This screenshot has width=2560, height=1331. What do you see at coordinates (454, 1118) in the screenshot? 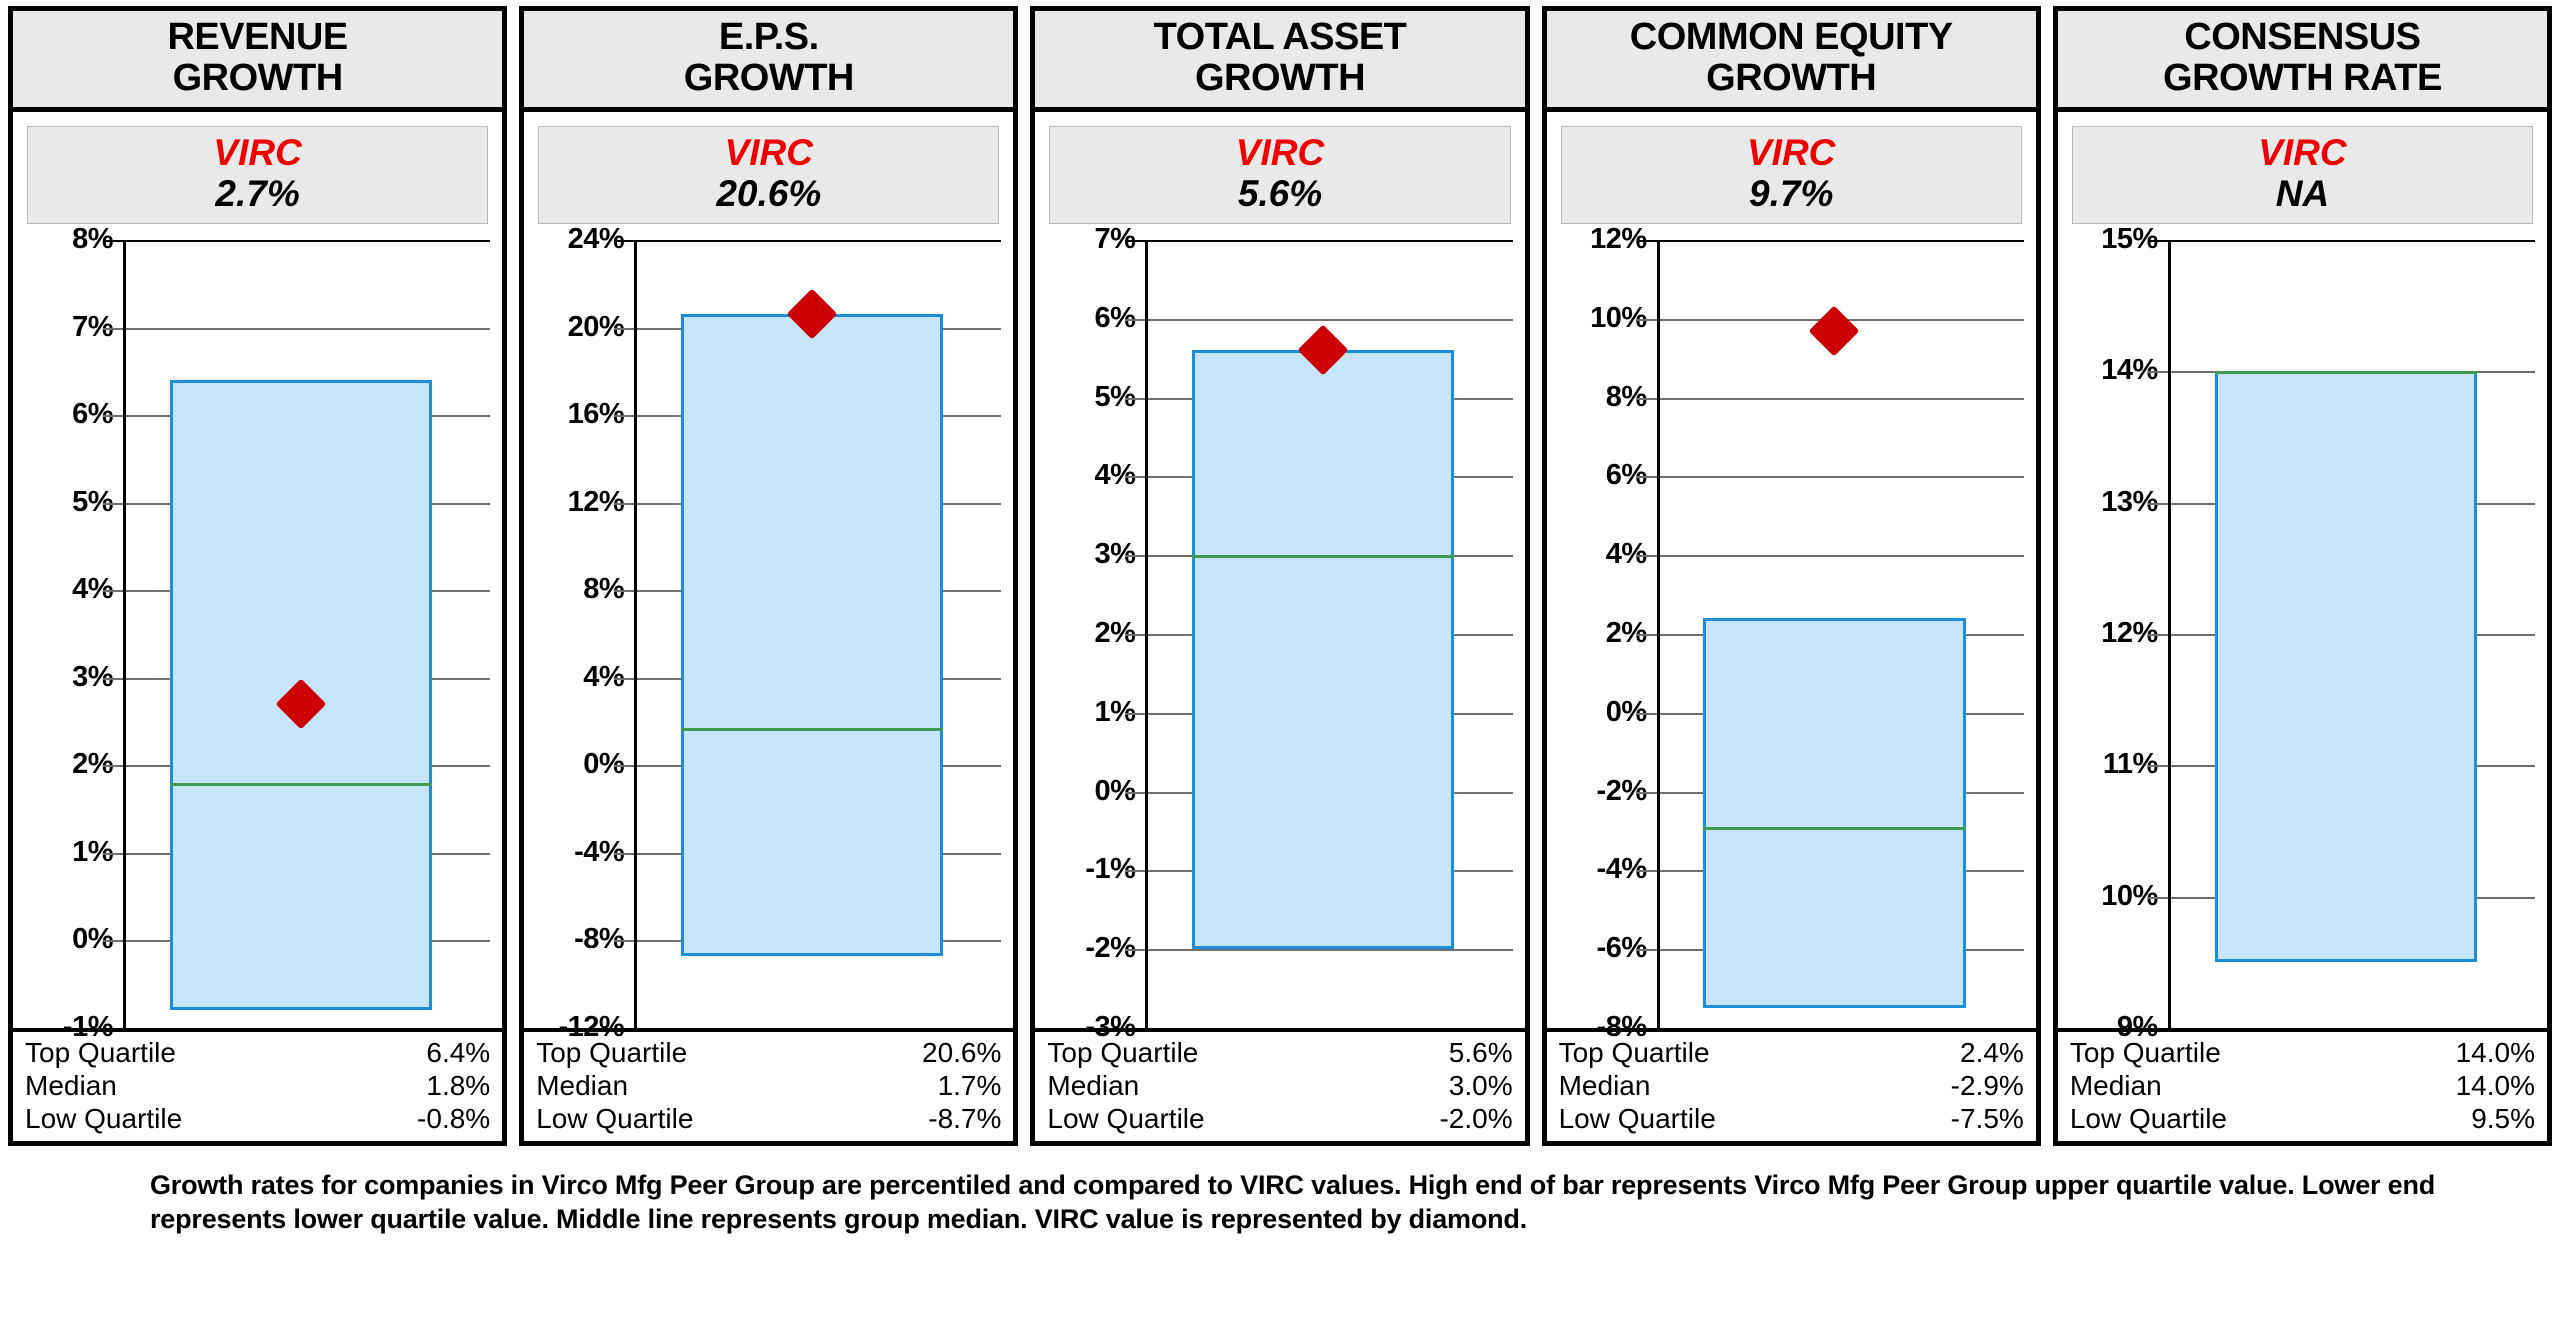
I see `stat-value: -0.8%` at bounding box center [454, 1118].